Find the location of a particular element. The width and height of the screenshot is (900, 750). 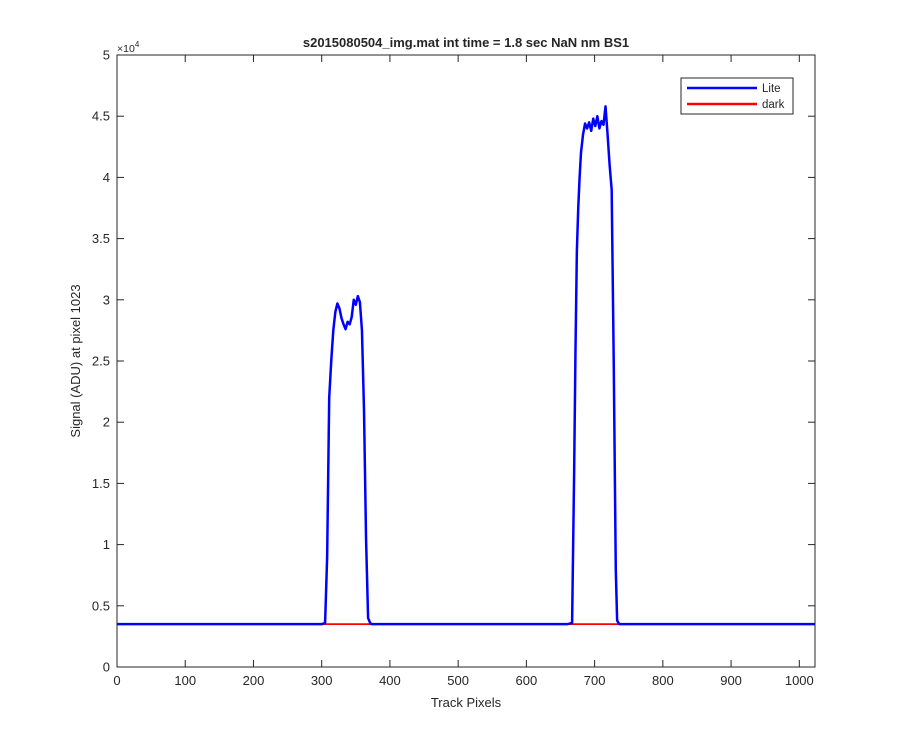

legend-label-lite: Lite is located at coordinates (771, 89).